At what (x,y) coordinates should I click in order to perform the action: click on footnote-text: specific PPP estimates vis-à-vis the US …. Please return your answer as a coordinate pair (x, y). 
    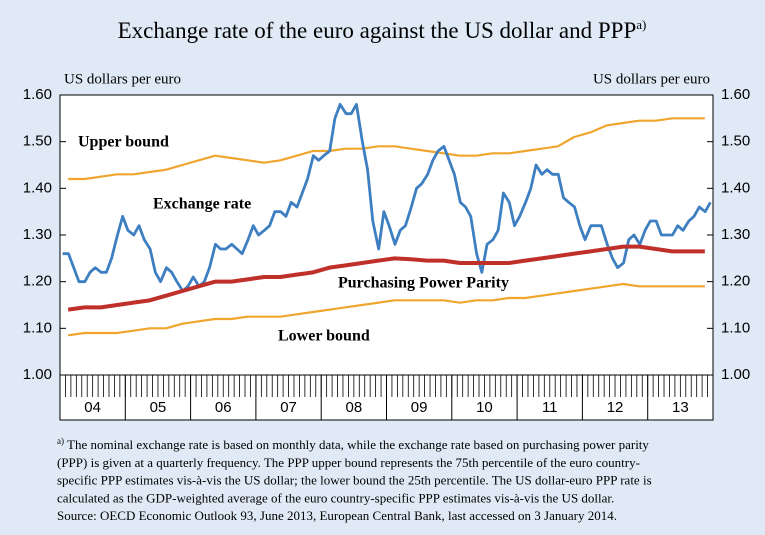
    Looking at the image, I should click on (354, 480).